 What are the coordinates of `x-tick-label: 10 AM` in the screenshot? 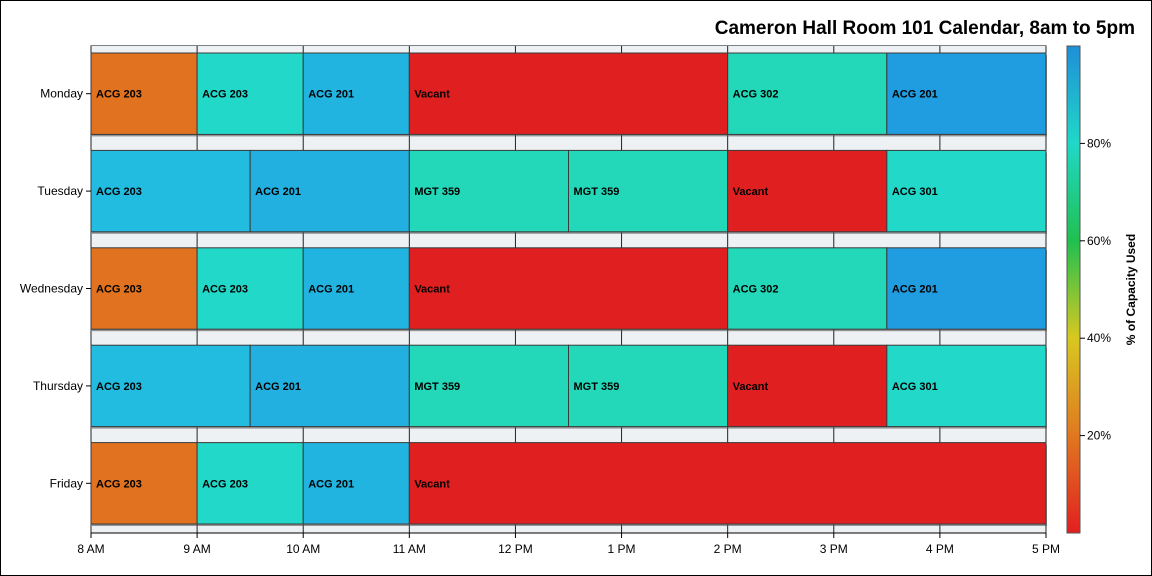 It's located at (303, 549).